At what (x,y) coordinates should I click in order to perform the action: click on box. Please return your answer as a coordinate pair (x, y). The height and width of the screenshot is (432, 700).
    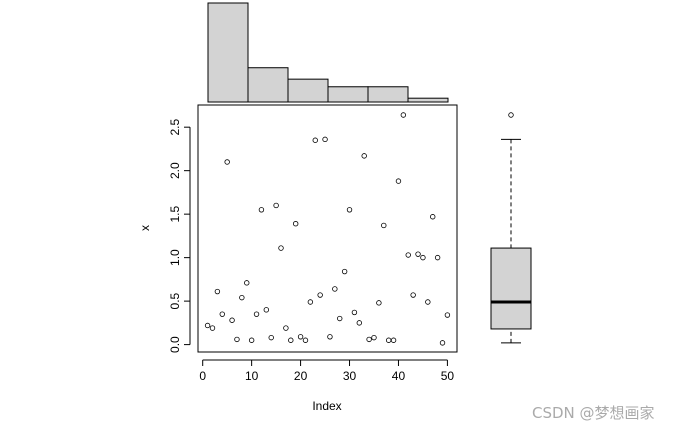
    Looking at the image, I should click on (511, 288).